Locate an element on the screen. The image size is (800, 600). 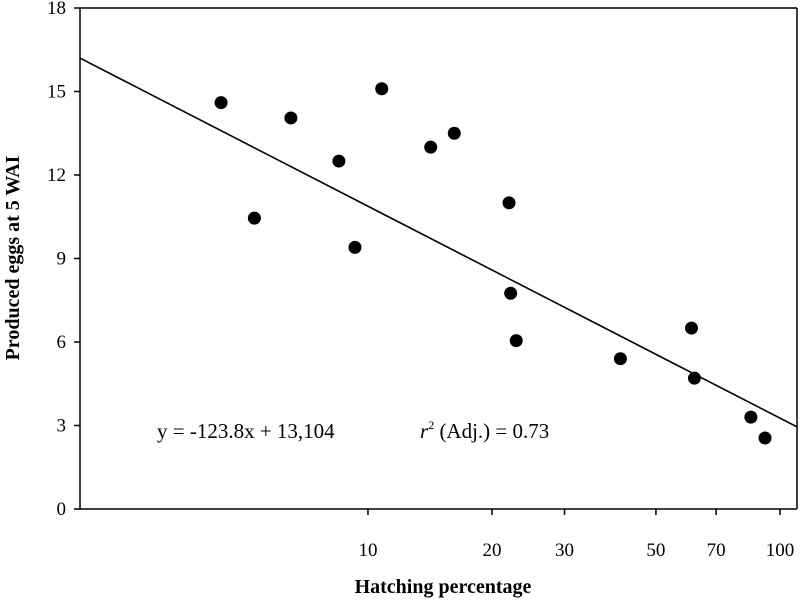
y-tick-label-9: 9 is located at coordinates (62, 259).